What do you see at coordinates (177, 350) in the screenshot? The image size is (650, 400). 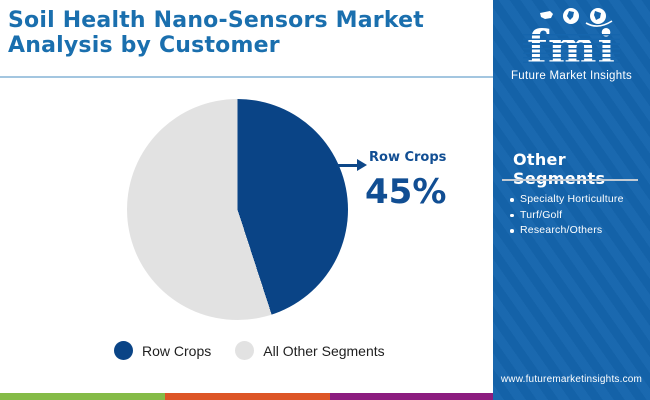 I see `legend-label: Row Crops` at bounding box center [177, 350].